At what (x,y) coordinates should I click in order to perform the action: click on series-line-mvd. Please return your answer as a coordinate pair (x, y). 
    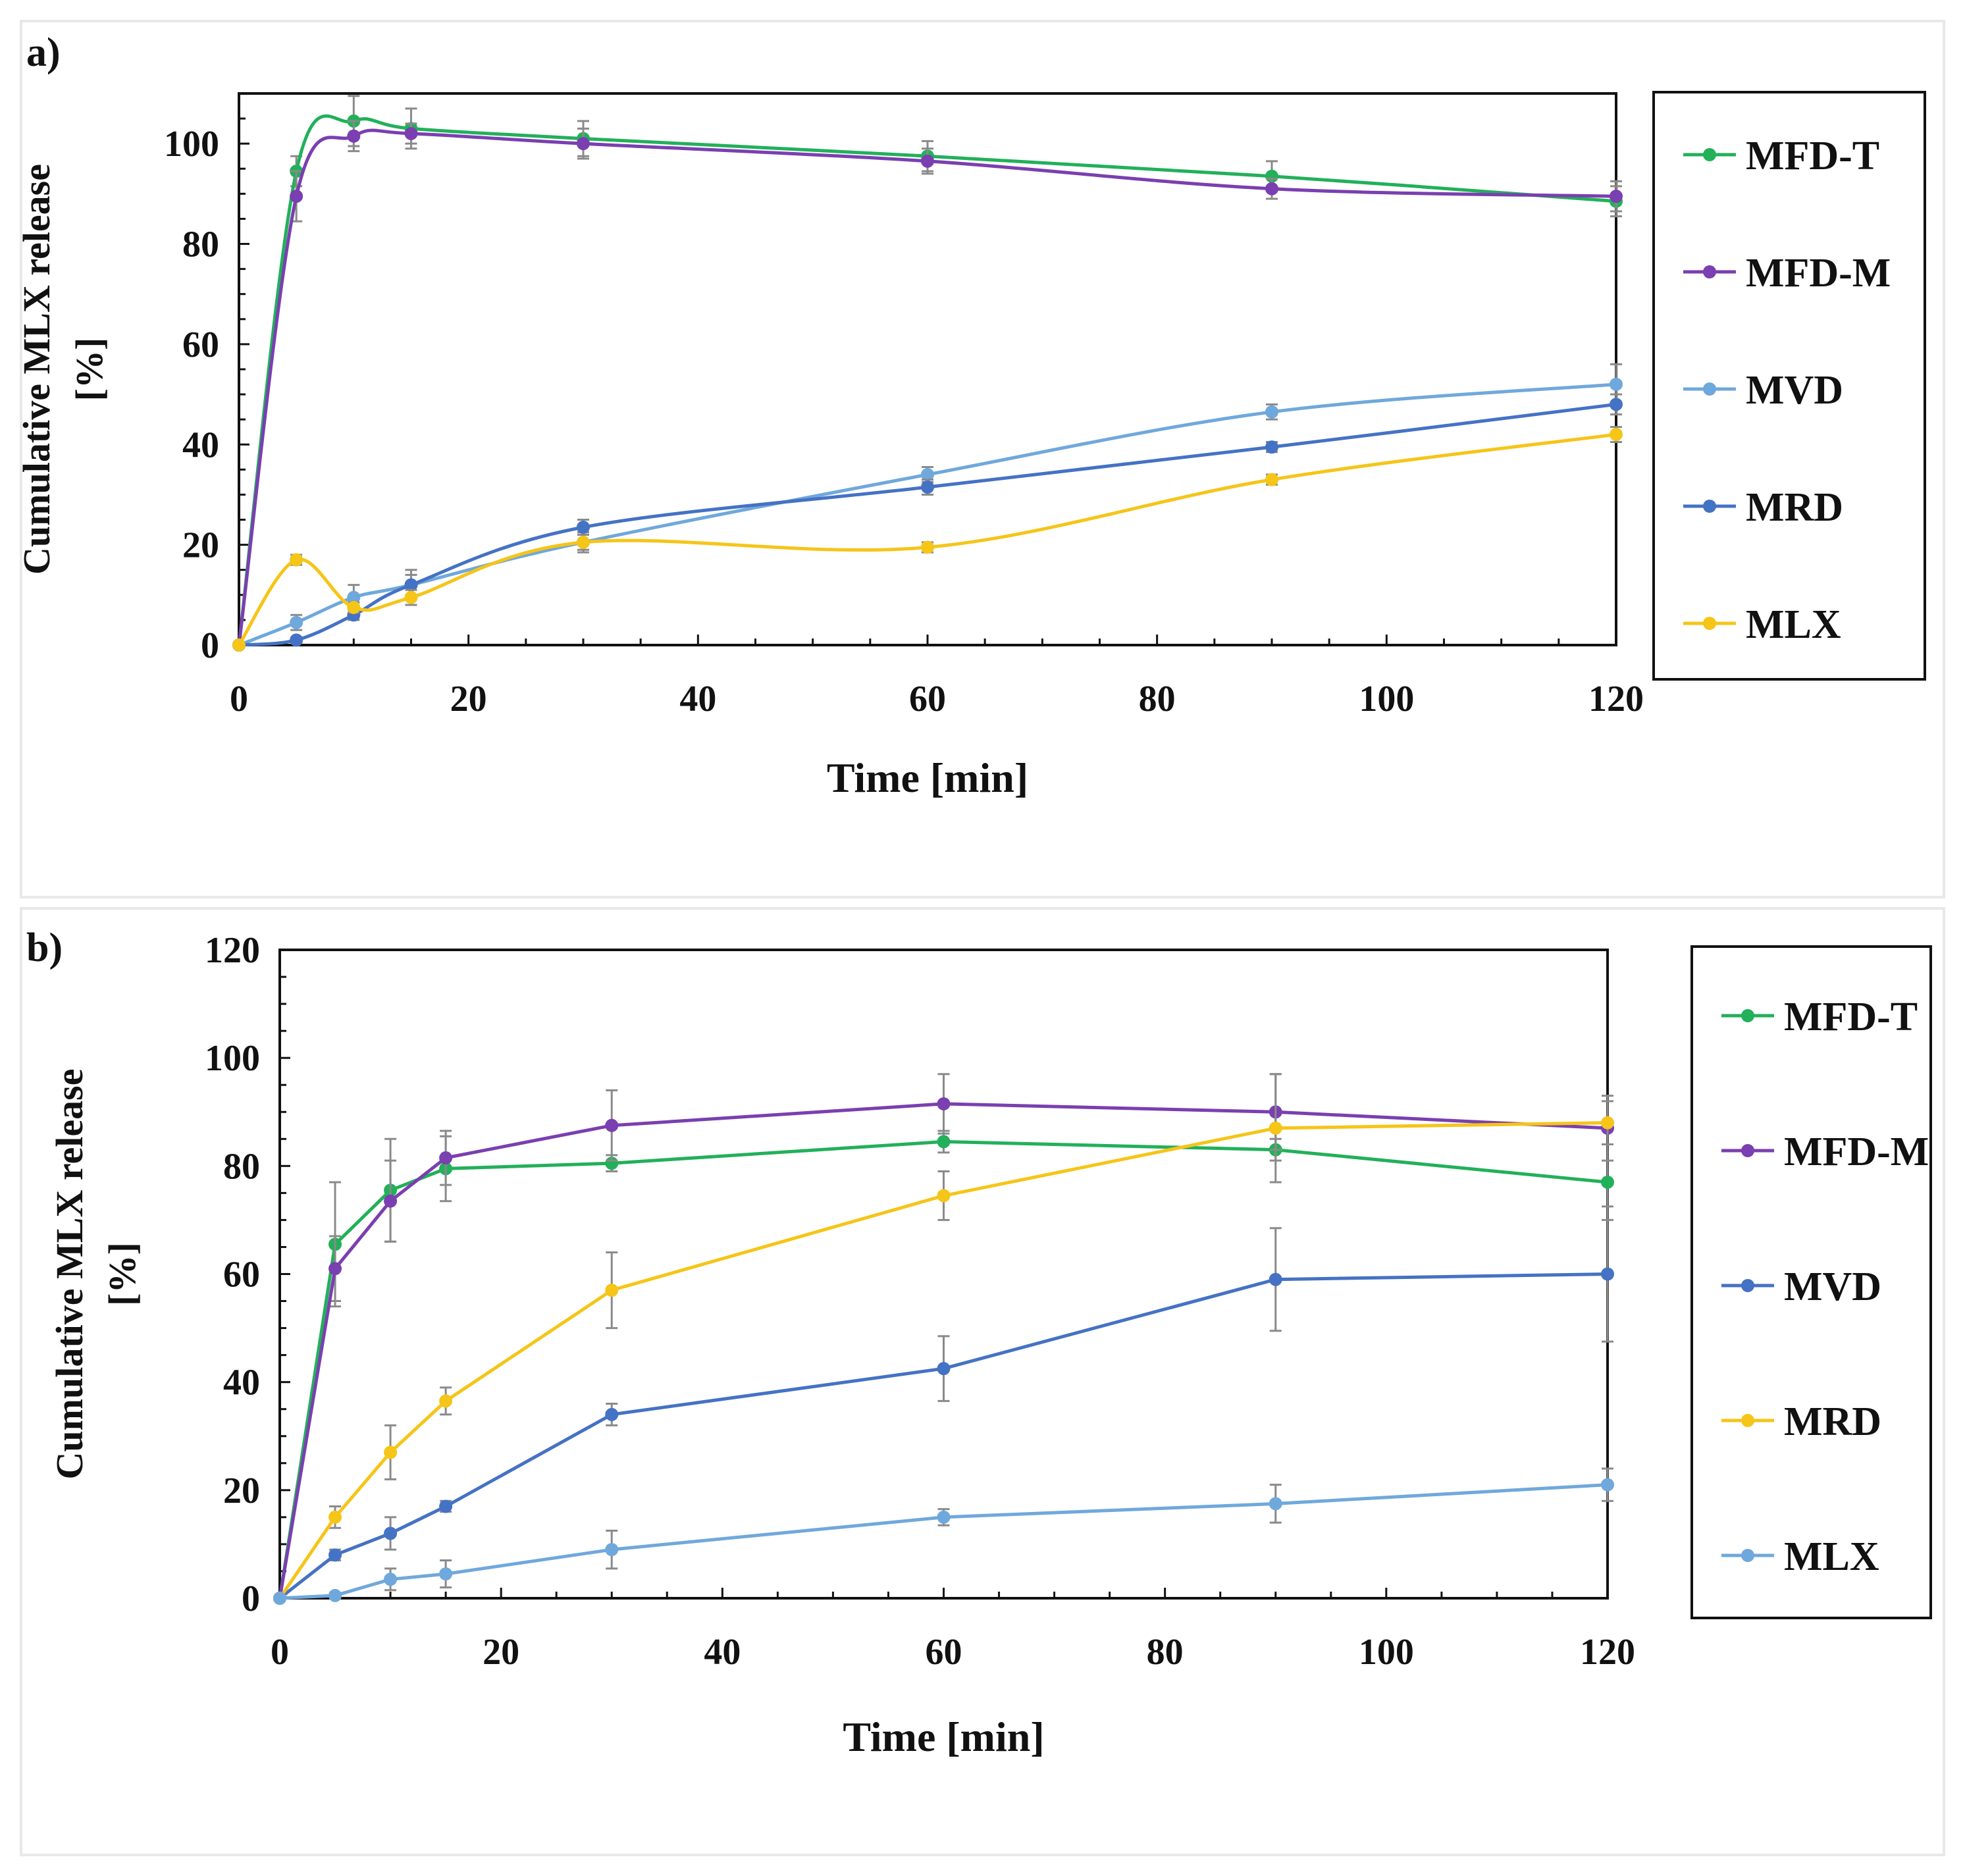
    Looking at the image, I should click on (943, 1436).